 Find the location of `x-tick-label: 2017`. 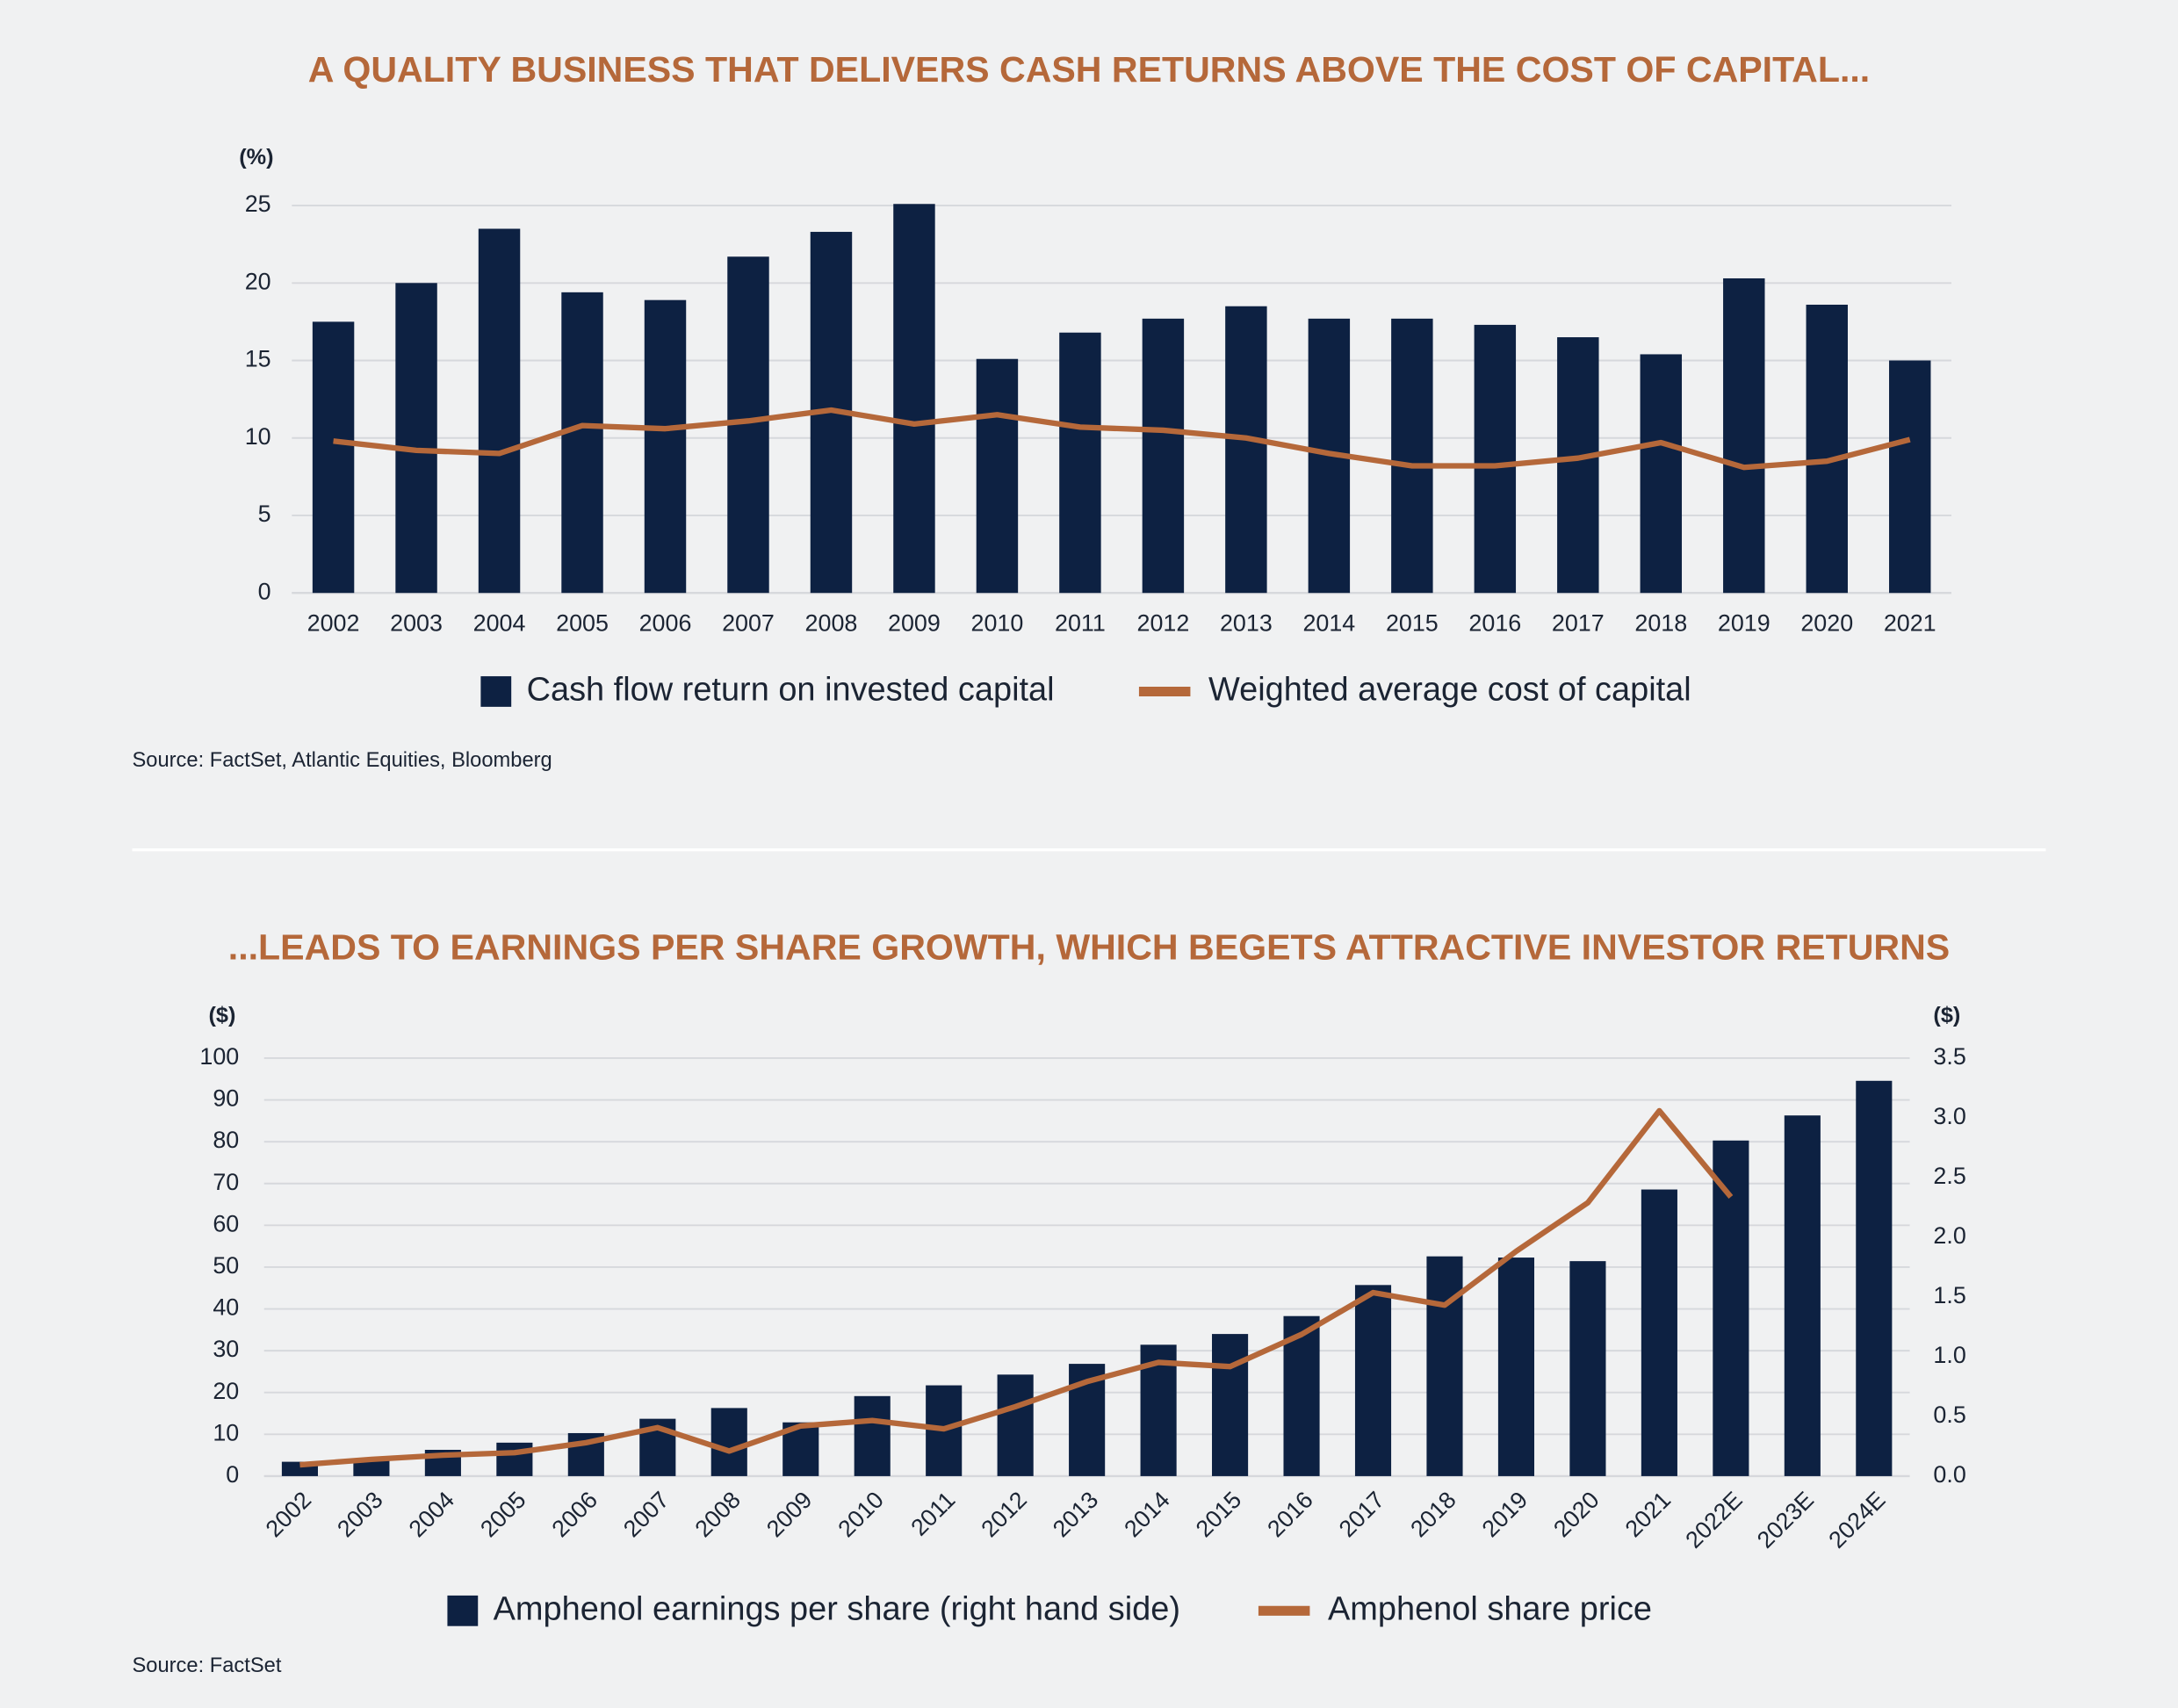

x-tick-label: 2017 is located at coordinates (1579, 623).